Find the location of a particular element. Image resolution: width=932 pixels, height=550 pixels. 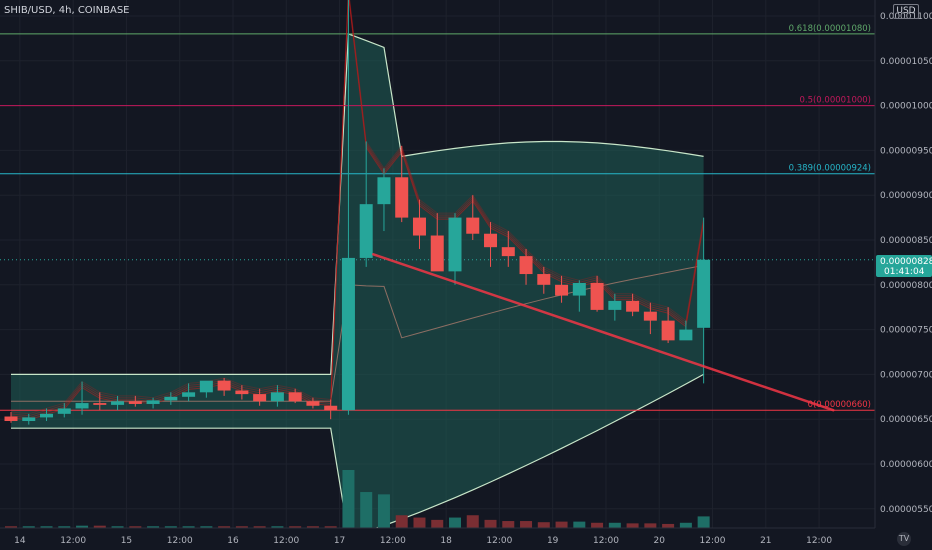

time-tick-label: 21 is located at coordinates (765, 541).